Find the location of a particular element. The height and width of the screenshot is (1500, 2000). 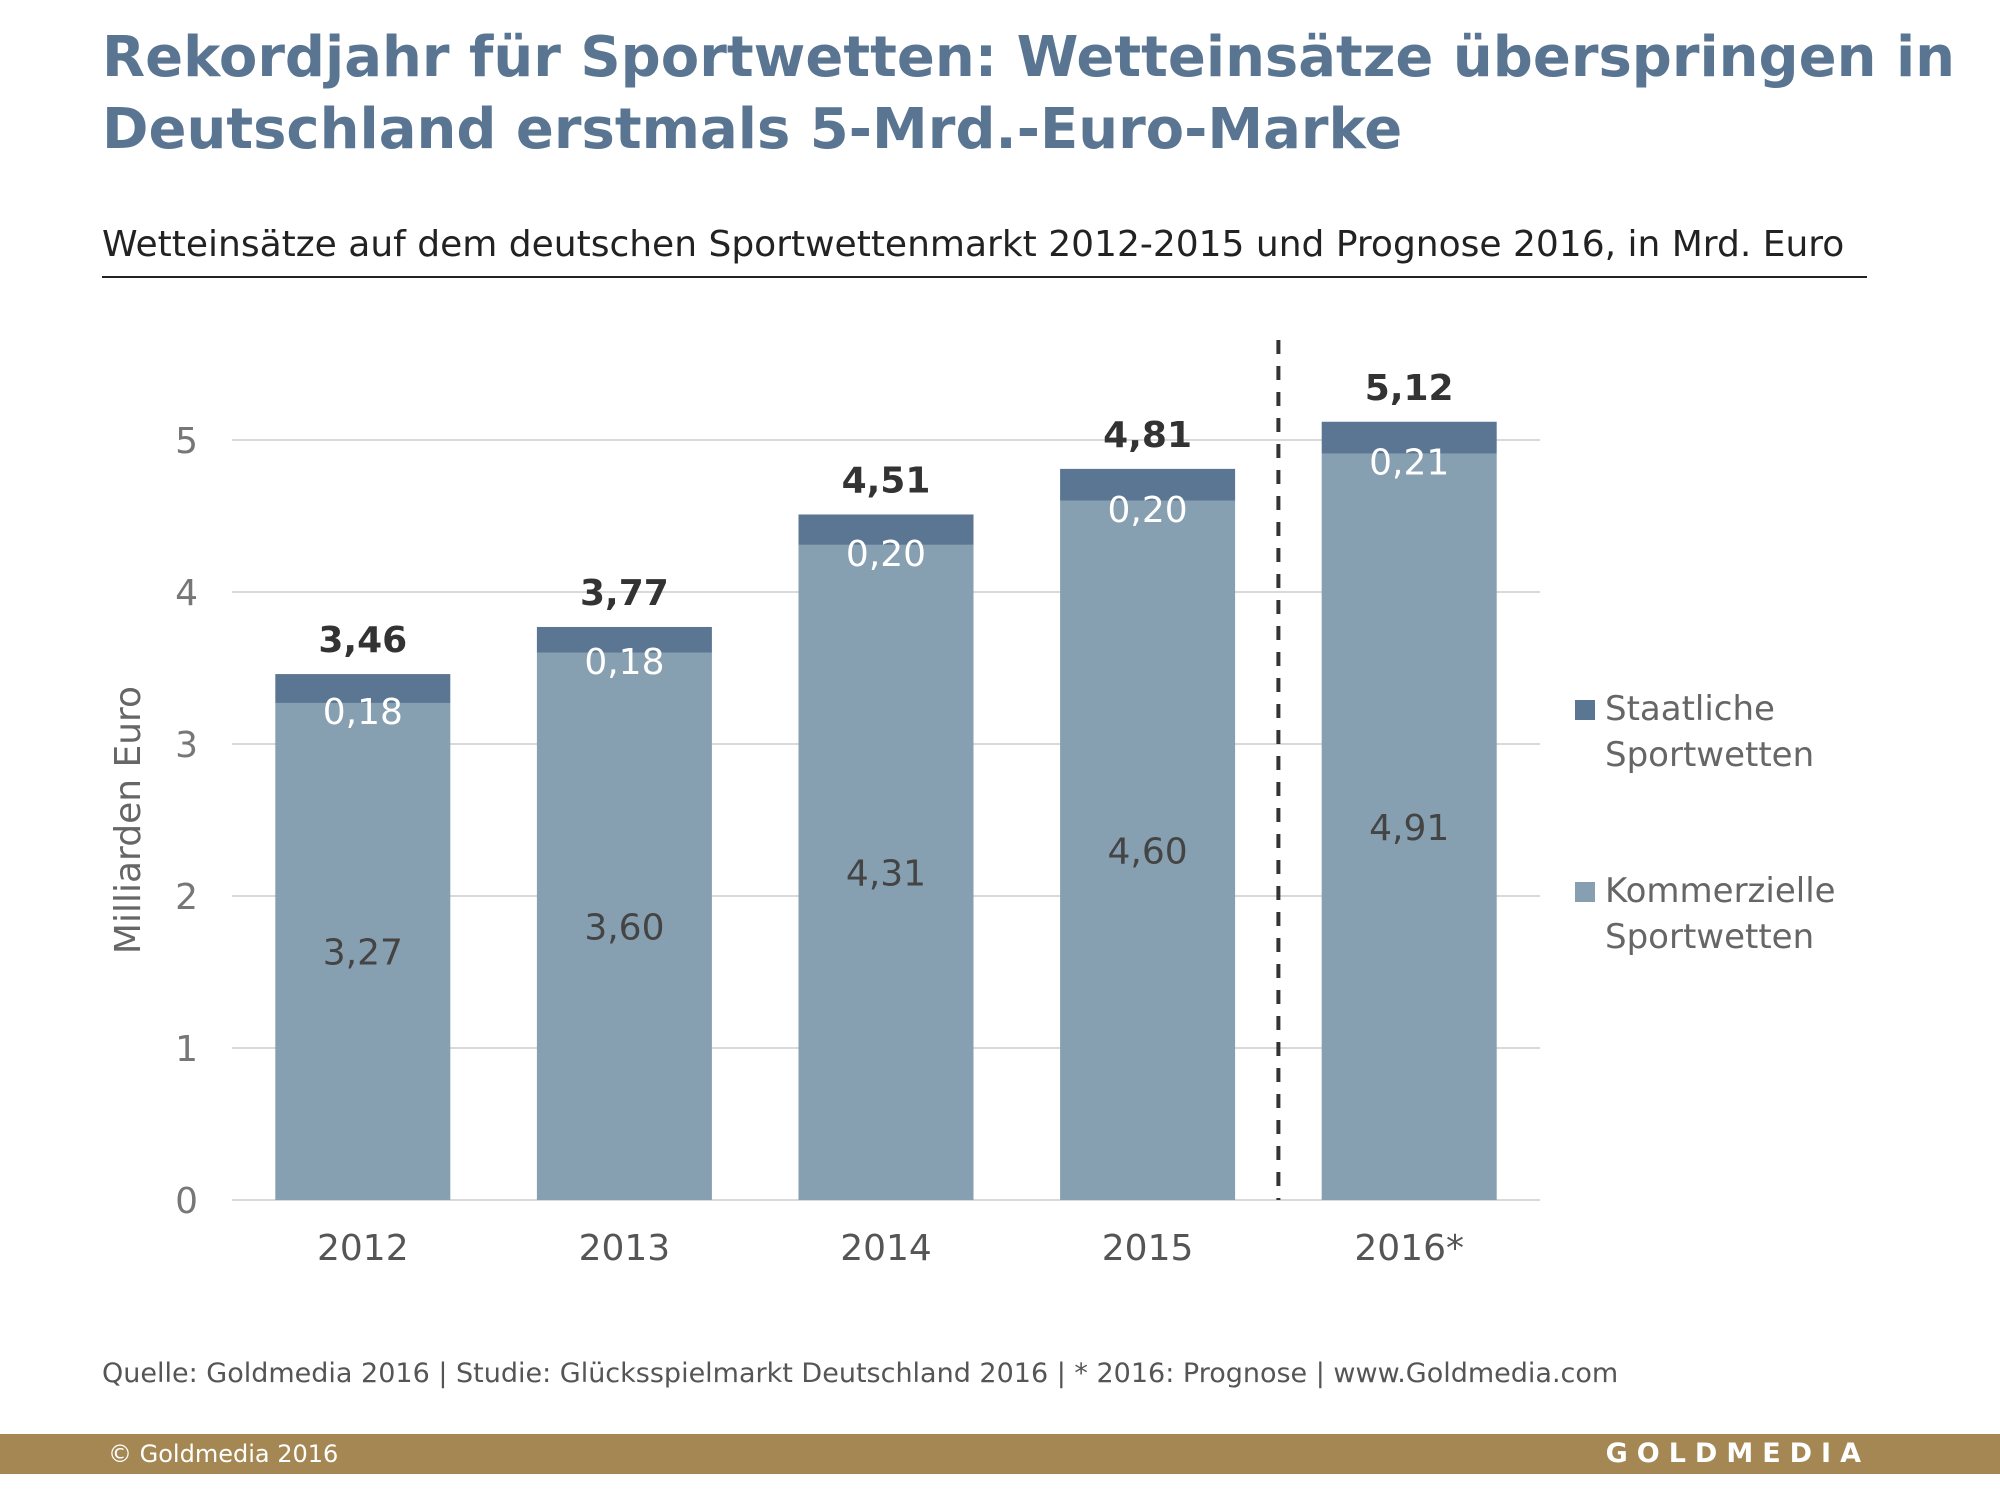

bar-kommerziell-2013 is located at coordinates (624, 926).